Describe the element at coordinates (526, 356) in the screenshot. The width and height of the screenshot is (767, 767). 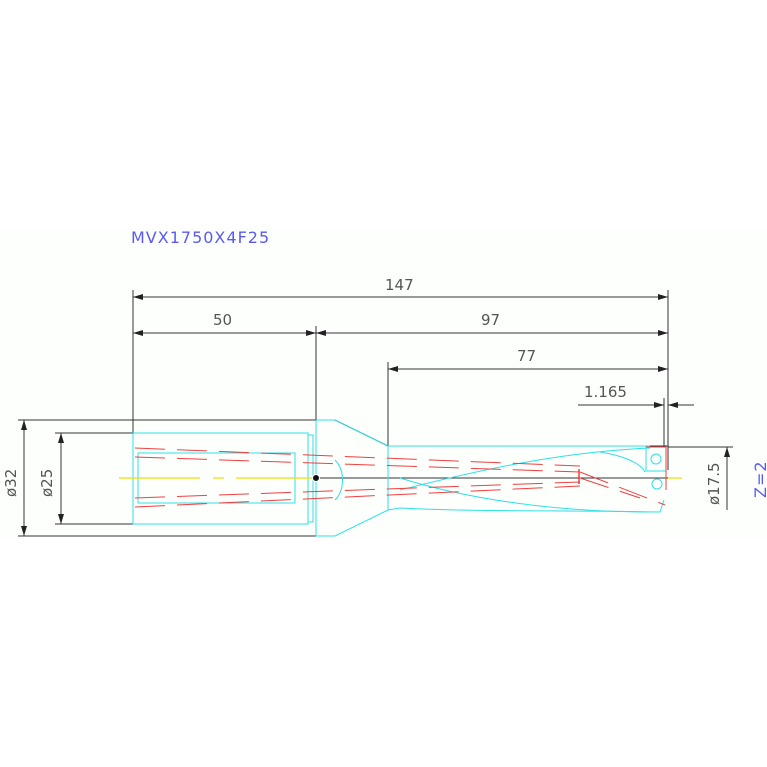
I see `dim-label-77: 77` at that location.